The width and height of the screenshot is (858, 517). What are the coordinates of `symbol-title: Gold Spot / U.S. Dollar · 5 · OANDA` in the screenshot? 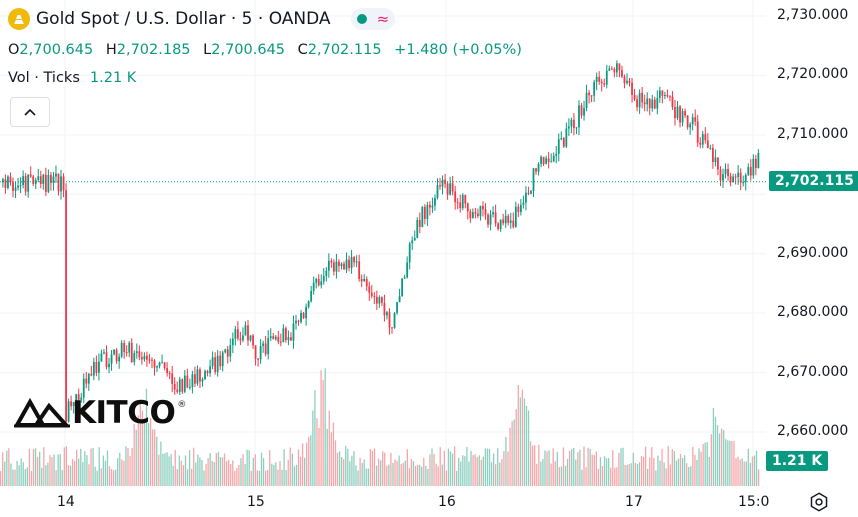 It's located at (183, 19).